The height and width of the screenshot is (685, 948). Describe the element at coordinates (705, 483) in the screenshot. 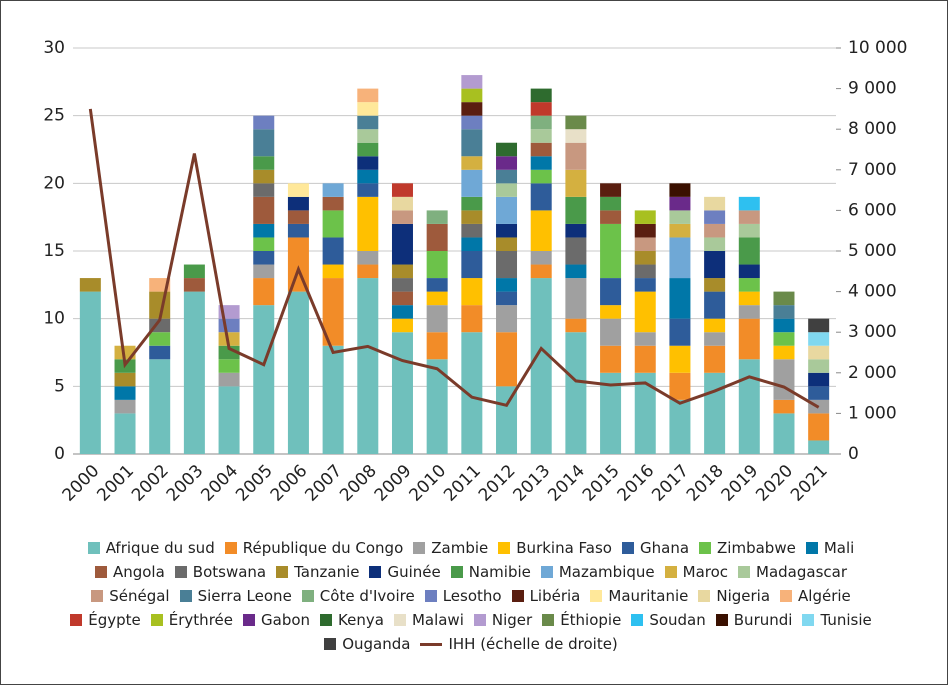

I see `x-tick-label: 2018` at that location.